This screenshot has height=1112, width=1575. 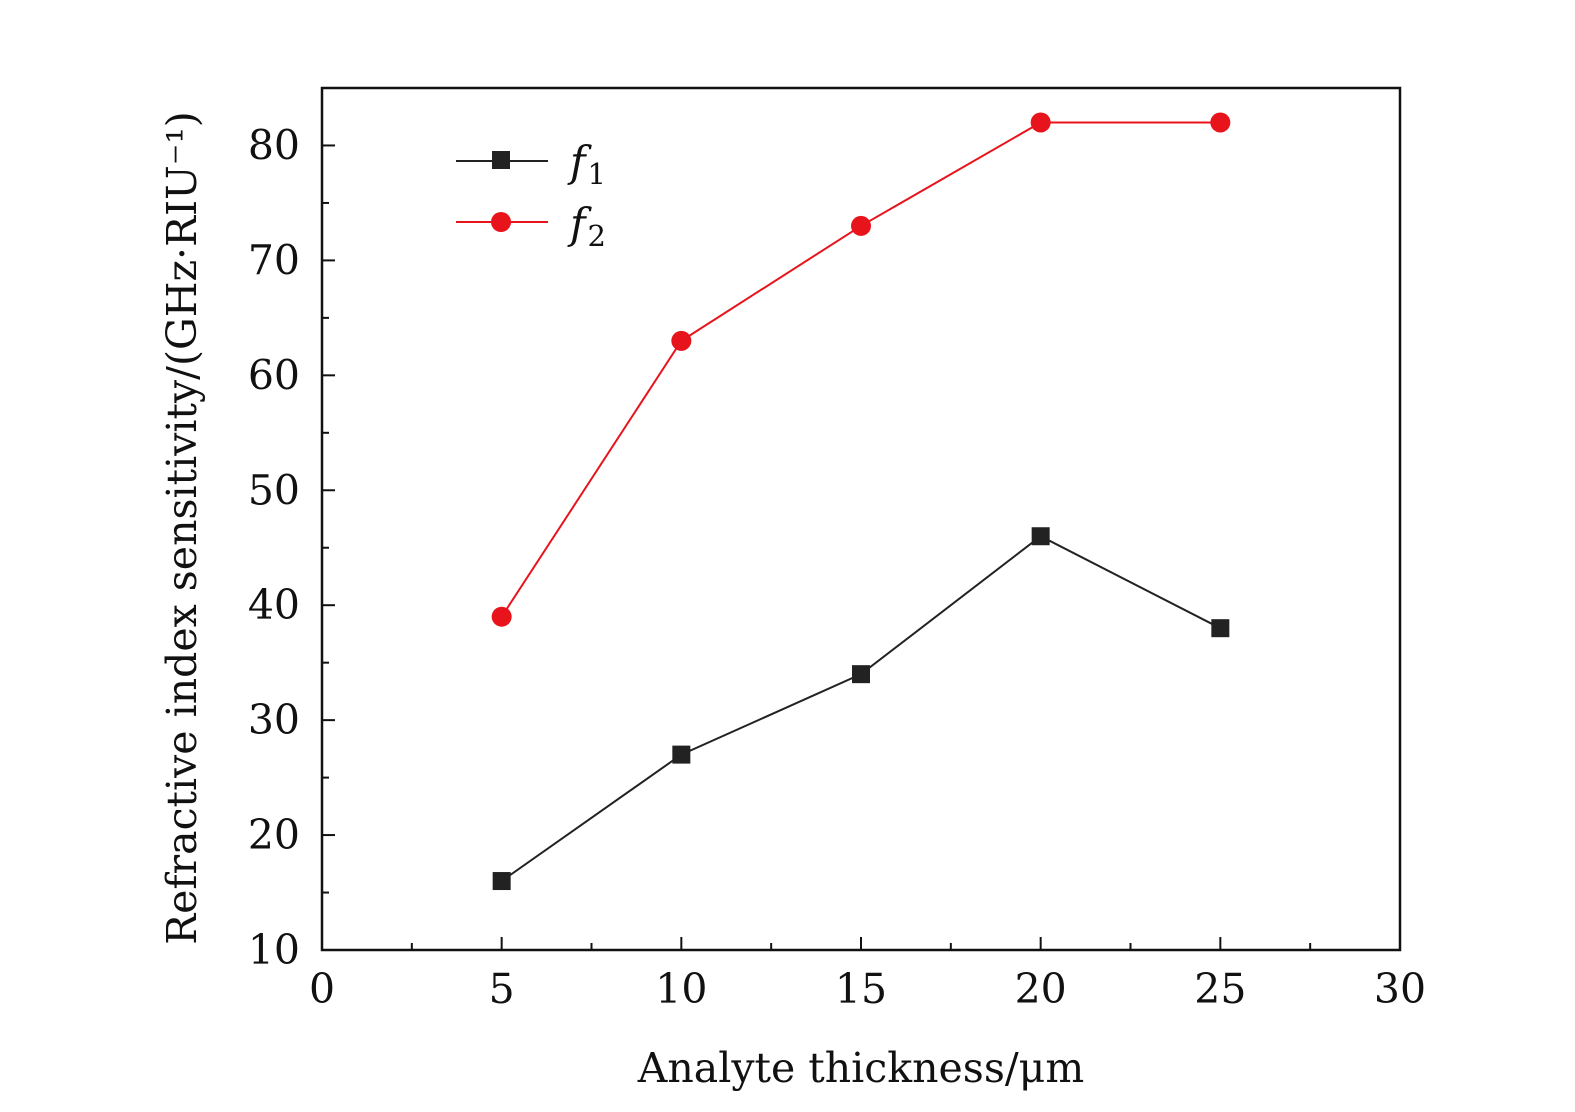 What do you see at coordinates (274, 145) in the screenshot?
I see `y-tick-label: 80` at bounding box center [274, 145].